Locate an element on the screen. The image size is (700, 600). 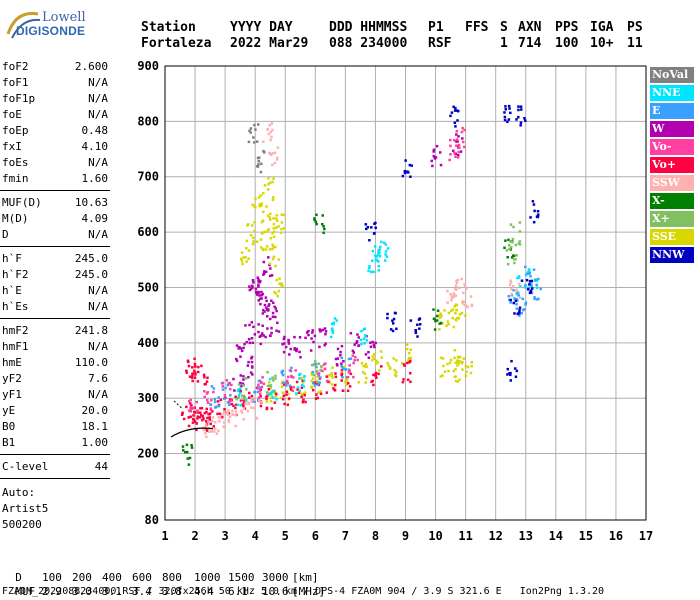
header-value-axn: 714 is located at coordinates (530, 43).